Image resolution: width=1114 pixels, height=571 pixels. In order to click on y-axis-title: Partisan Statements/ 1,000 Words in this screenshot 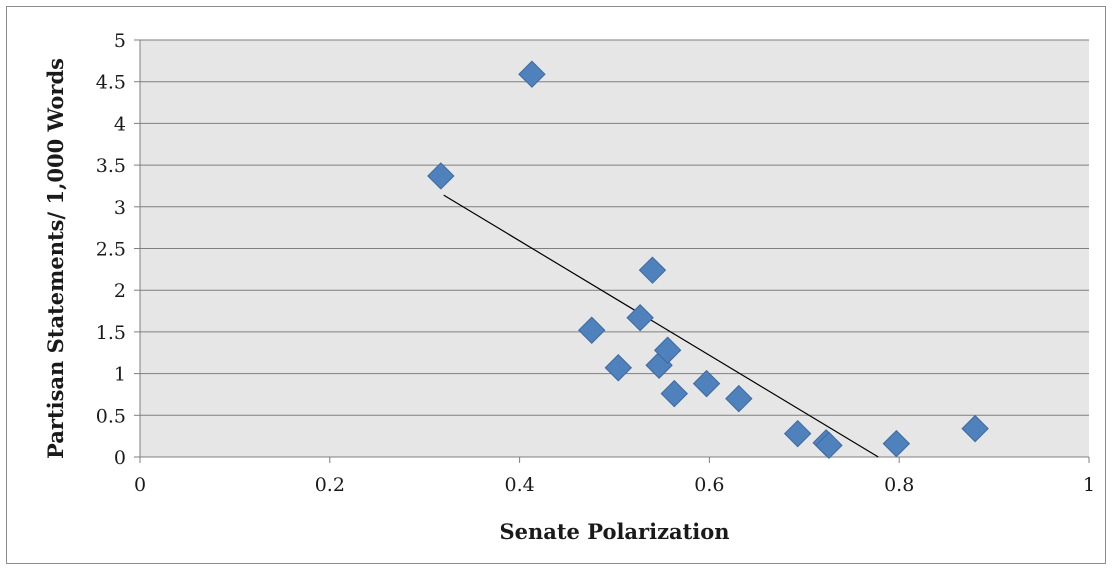, I will do `click(55, 258)`.